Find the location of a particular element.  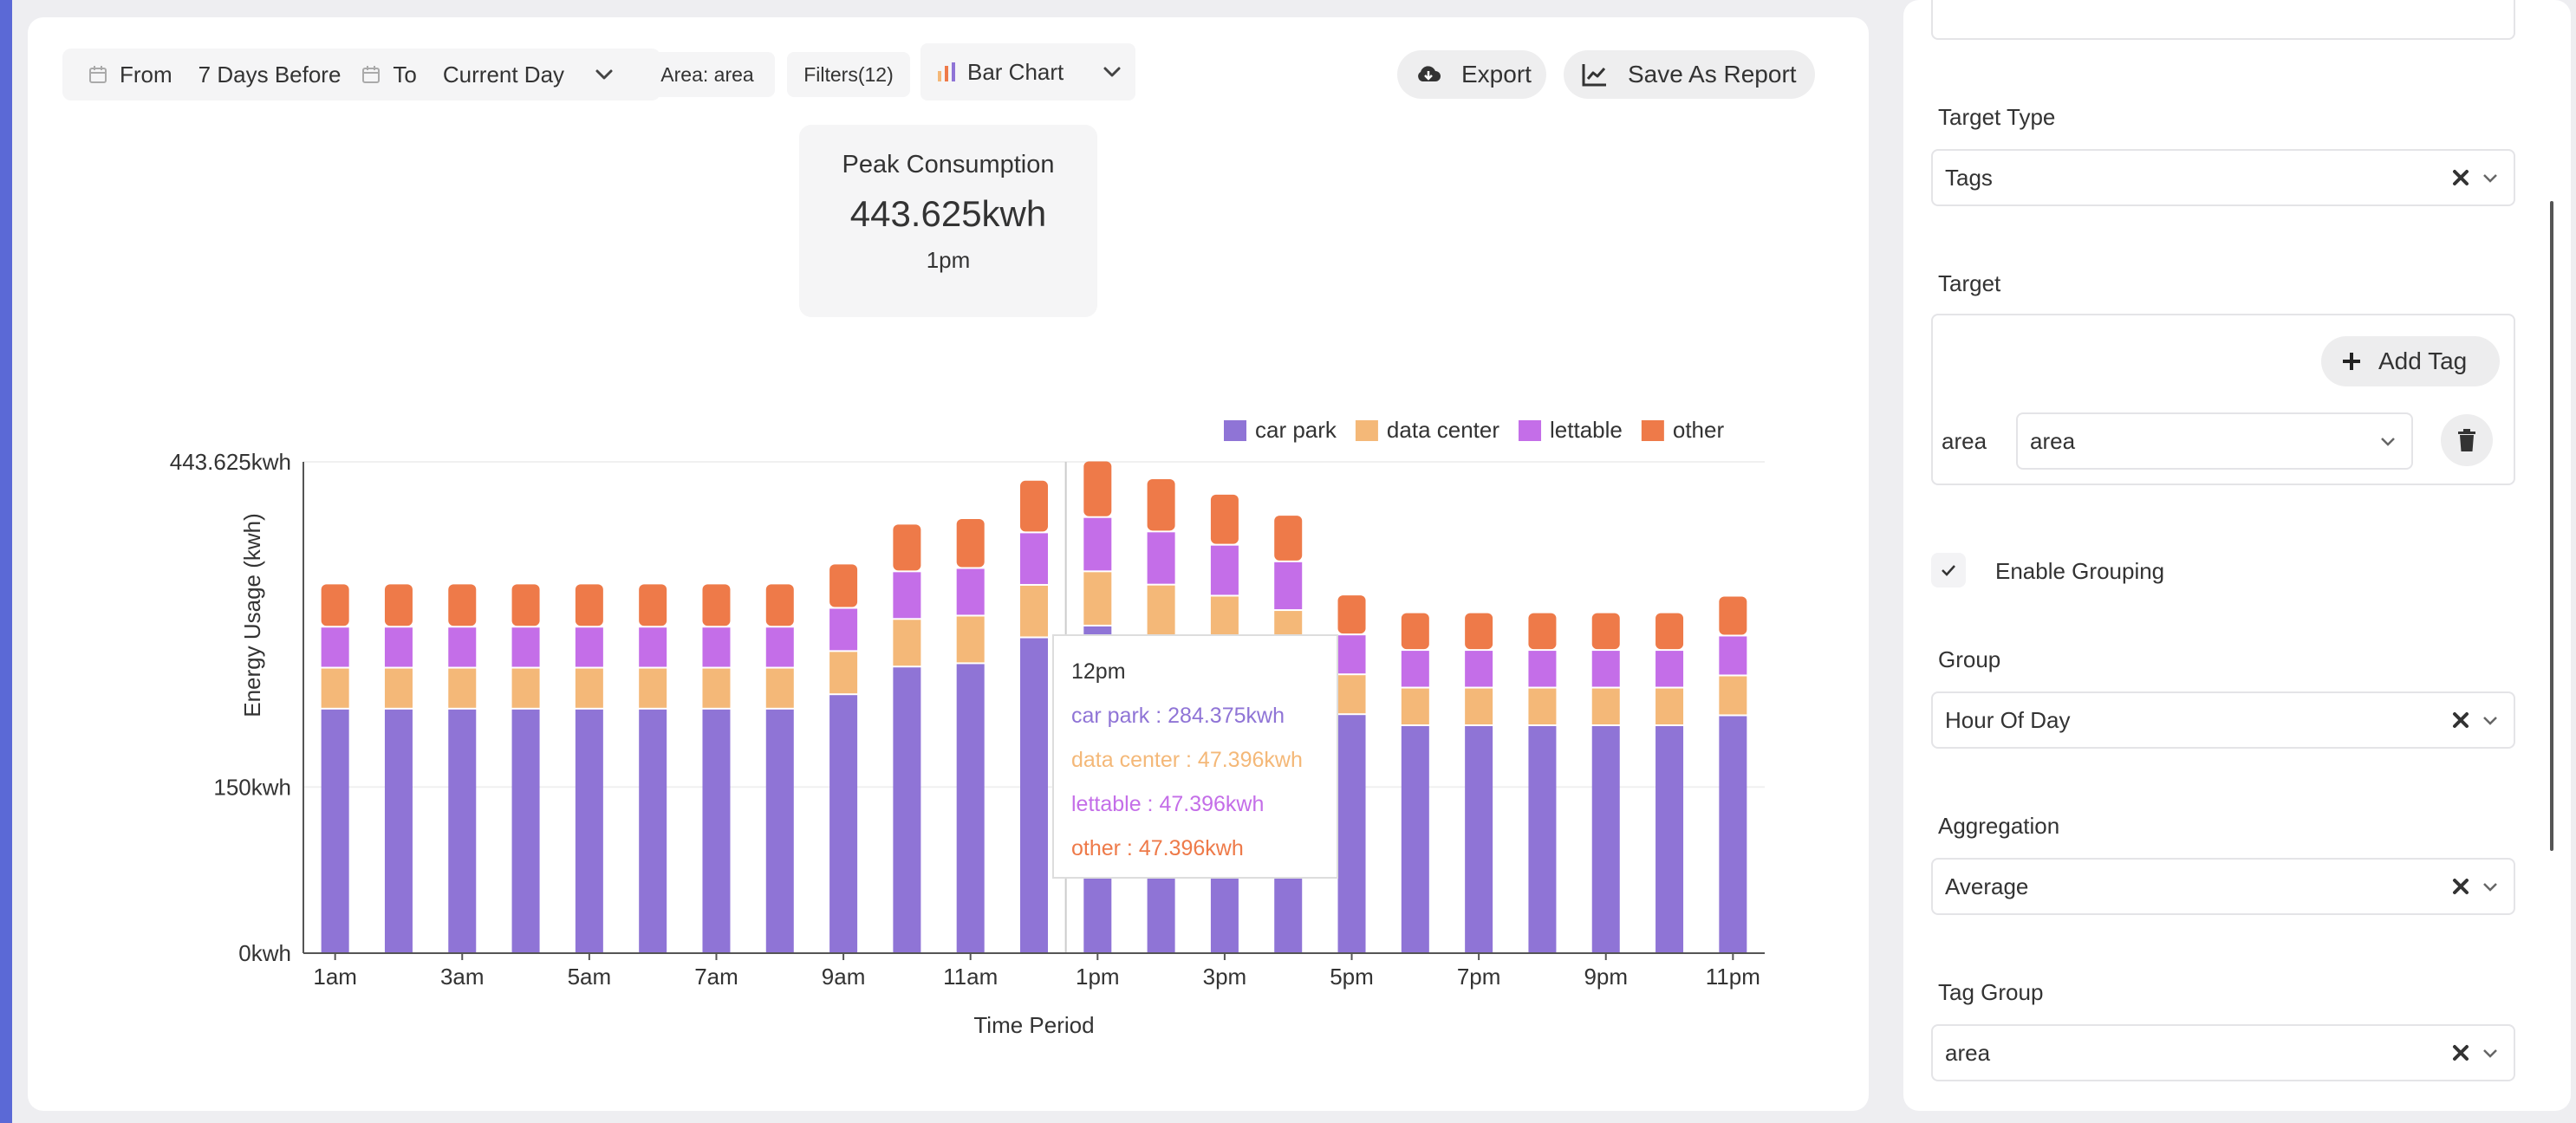

target-type-select: Tags is located at coordinates (2223, 177).